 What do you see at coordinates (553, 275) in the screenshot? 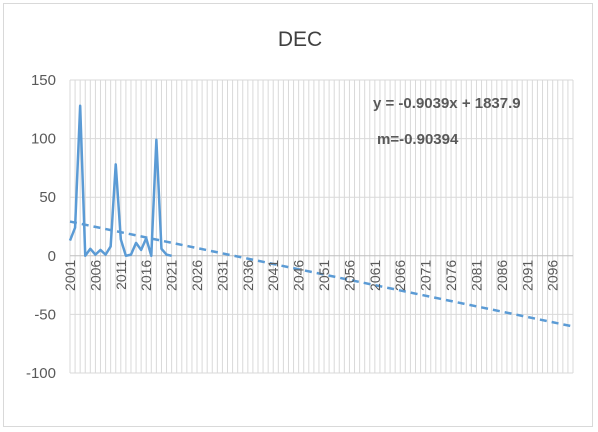
I see `x-tick-label: 2096` at bounding box center [553, 275].